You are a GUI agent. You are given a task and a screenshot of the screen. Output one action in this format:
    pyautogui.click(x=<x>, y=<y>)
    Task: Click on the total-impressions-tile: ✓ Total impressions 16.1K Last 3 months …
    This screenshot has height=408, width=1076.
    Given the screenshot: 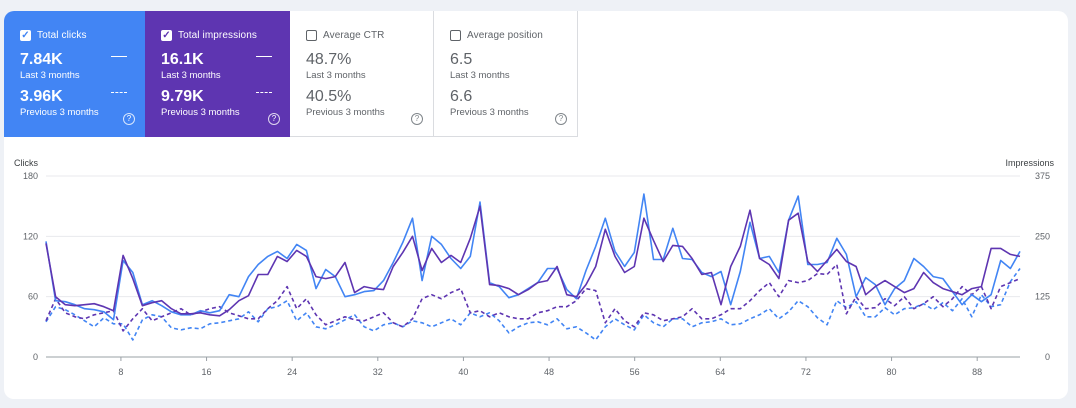 What is the action you would take?
    pyautogui.click(x=217, y=74)
    